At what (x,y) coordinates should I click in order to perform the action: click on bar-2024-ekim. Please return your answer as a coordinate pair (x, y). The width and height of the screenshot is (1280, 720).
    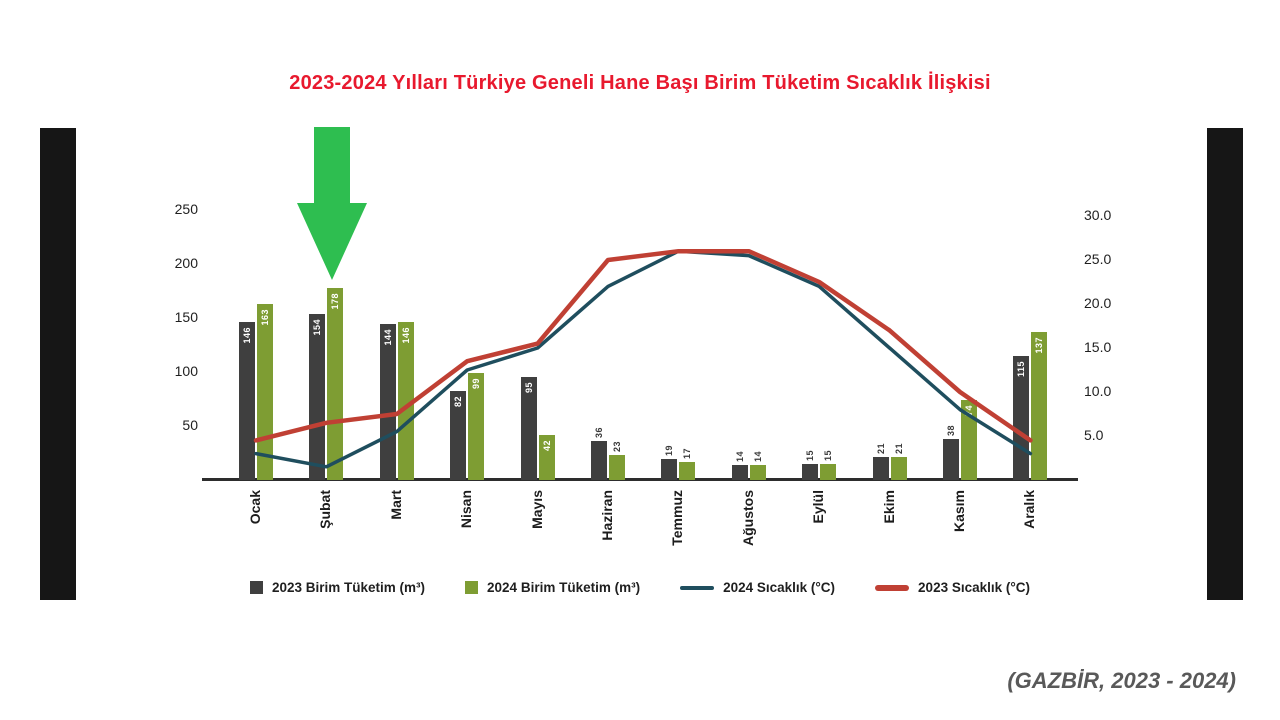
    Looking at the image, I should click on (898, 468).